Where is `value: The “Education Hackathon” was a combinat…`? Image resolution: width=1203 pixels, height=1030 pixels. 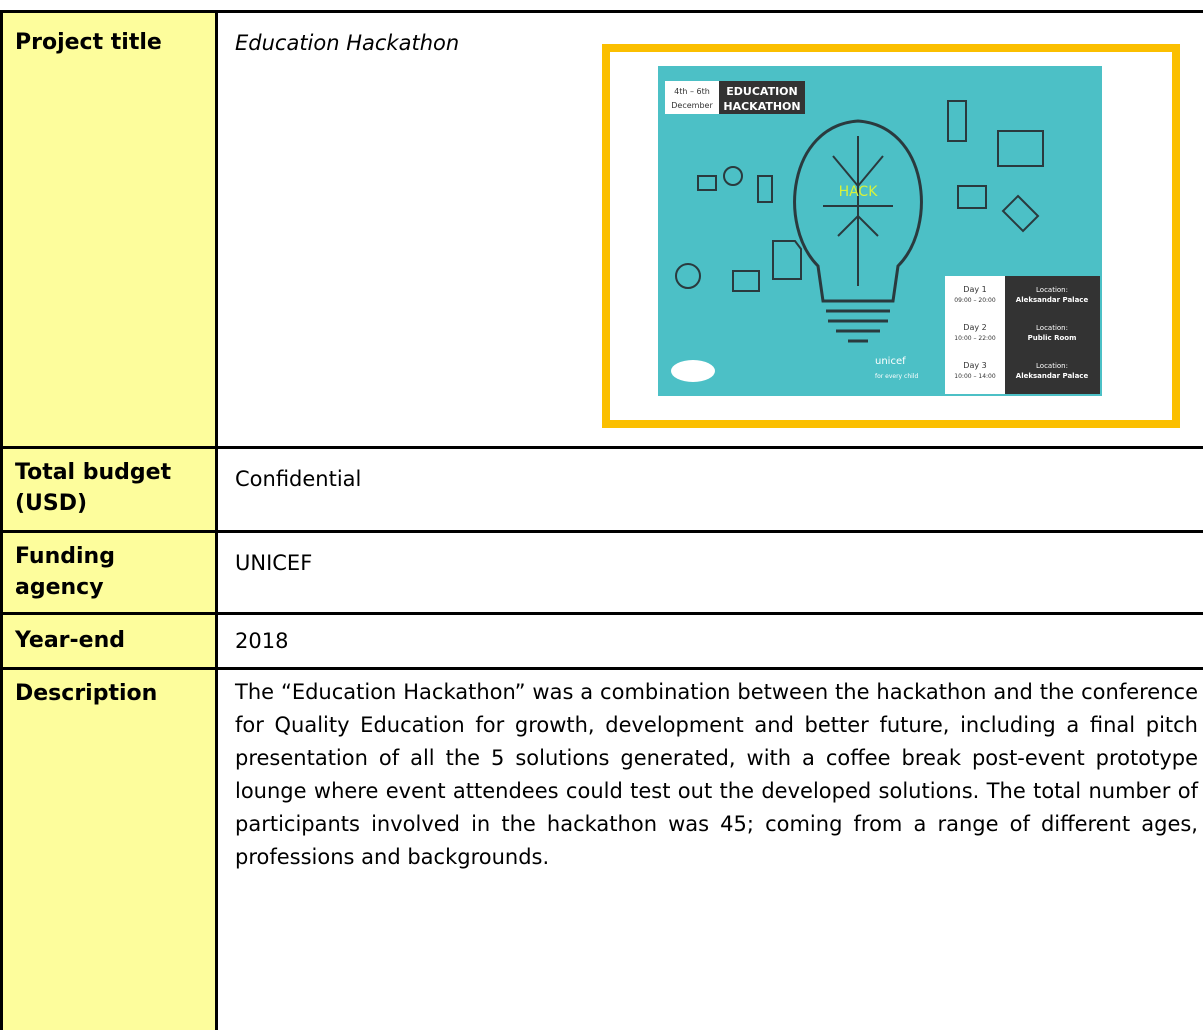
value: The “Education Hackathon” was a combinat… is located at coordinates (716, 774).